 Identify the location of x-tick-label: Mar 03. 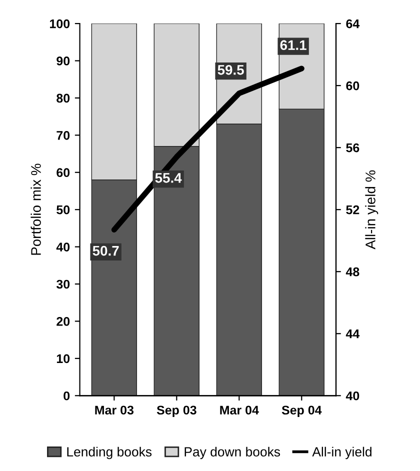
(114, 410).